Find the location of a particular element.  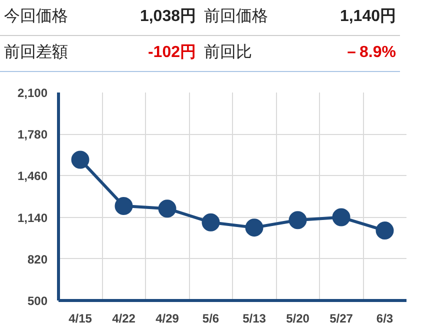

x-tick-label: 5/27 is located at coordinates (342, 319).